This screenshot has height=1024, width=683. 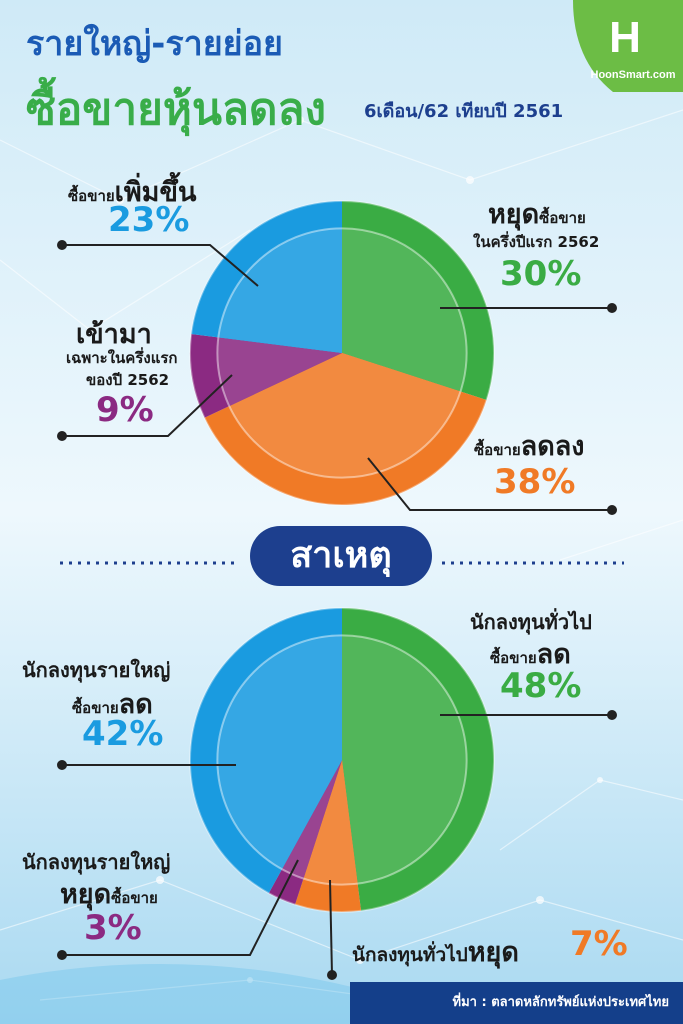 What do you see at coordinates (330, 822) in the screenshot?
I see `pie-1-slice-1-inner` at bounding box center [330, 822].